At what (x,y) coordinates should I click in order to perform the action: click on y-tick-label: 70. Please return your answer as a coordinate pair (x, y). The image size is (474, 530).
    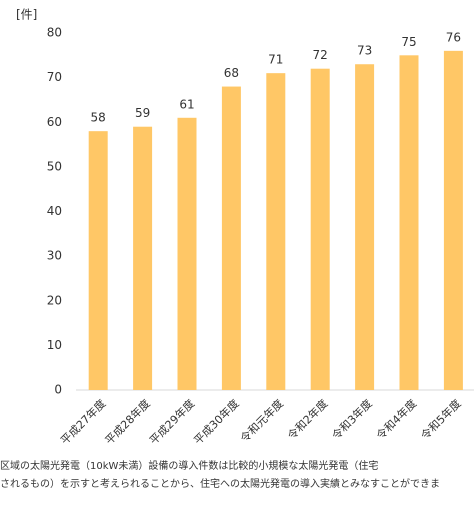
    Looking at the image, I should click on (54, 77).